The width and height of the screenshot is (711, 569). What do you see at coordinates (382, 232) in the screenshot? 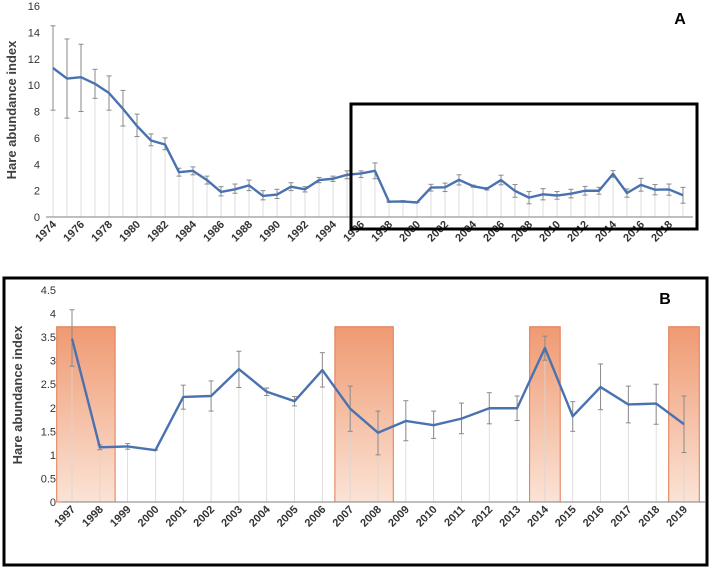
I see `panel-a-x-tick-label: 1998` at bounding box center [382, 232].